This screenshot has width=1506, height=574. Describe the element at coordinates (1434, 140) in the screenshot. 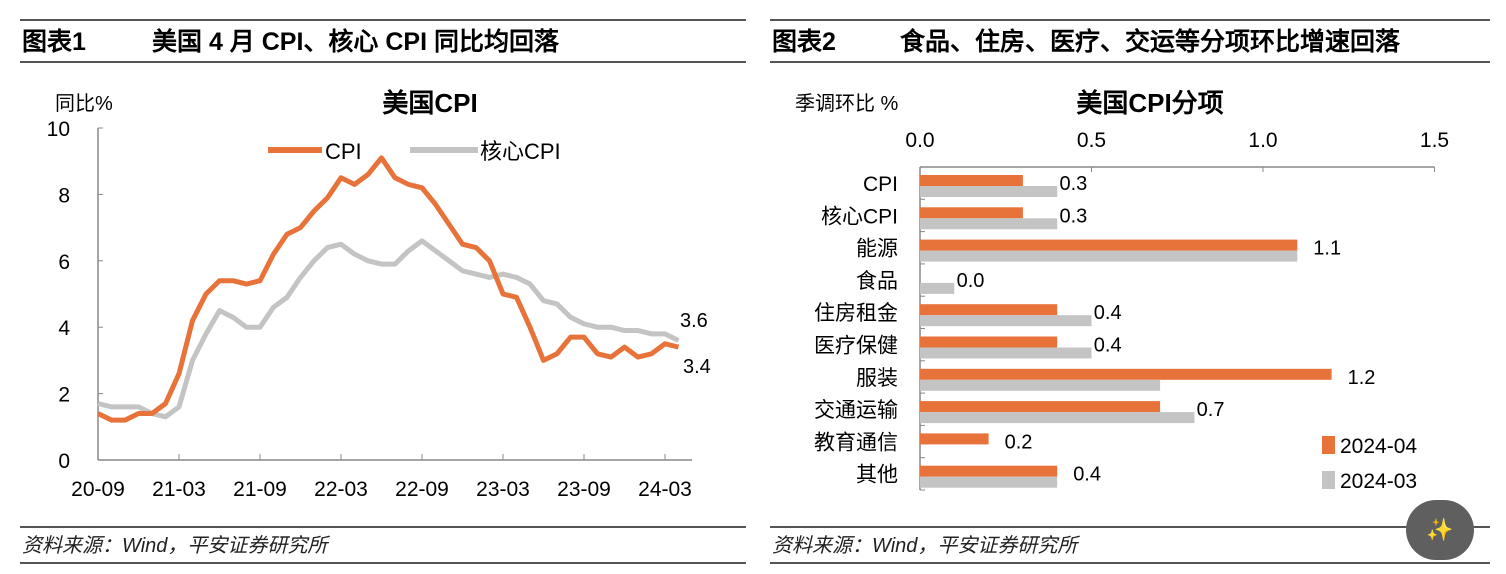

I see `x-tick-label: 1.5` at that location.